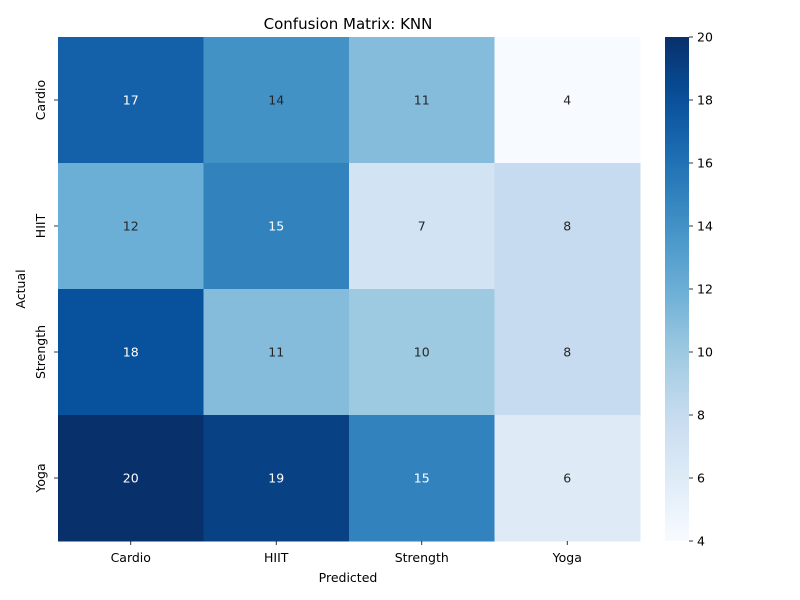  Describe the element at coordinates (40, 478) in the screenshot. I see `y-tick-label: Yoga` at that location.